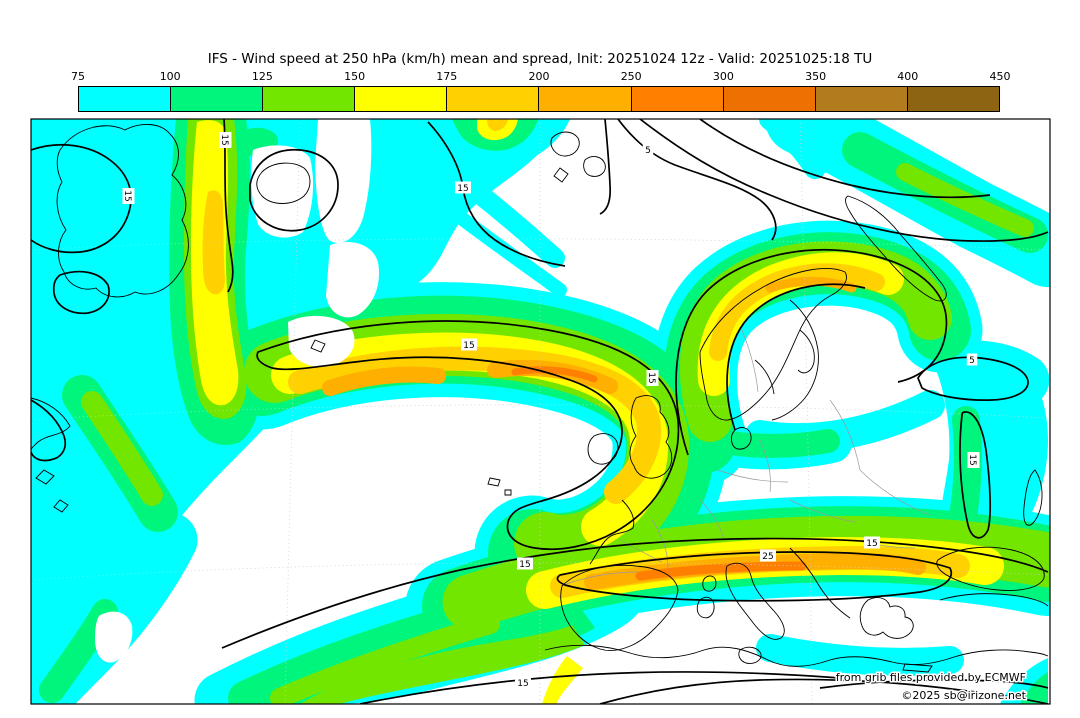 This screenshot has height=718, width=1080. I want to click on colorbar-tick-450: 450, so click(1000, 76).